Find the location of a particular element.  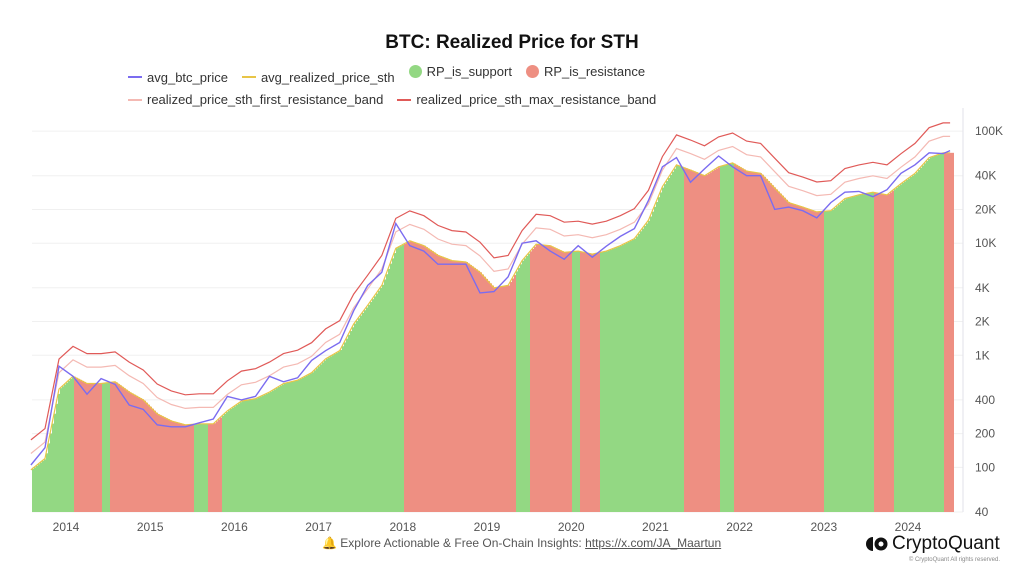

legend-label: realized_price_sth_first_resistance_band is located at coordinates (265, 99).